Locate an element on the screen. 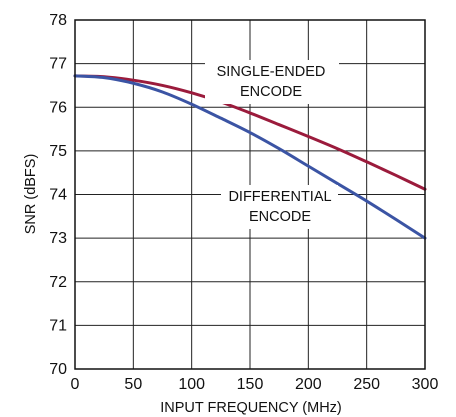 Image resolution: width=456 pixels, height=417 pixels. y-axis-title: SNR (dBFS) is located at coordinates (31, 194).